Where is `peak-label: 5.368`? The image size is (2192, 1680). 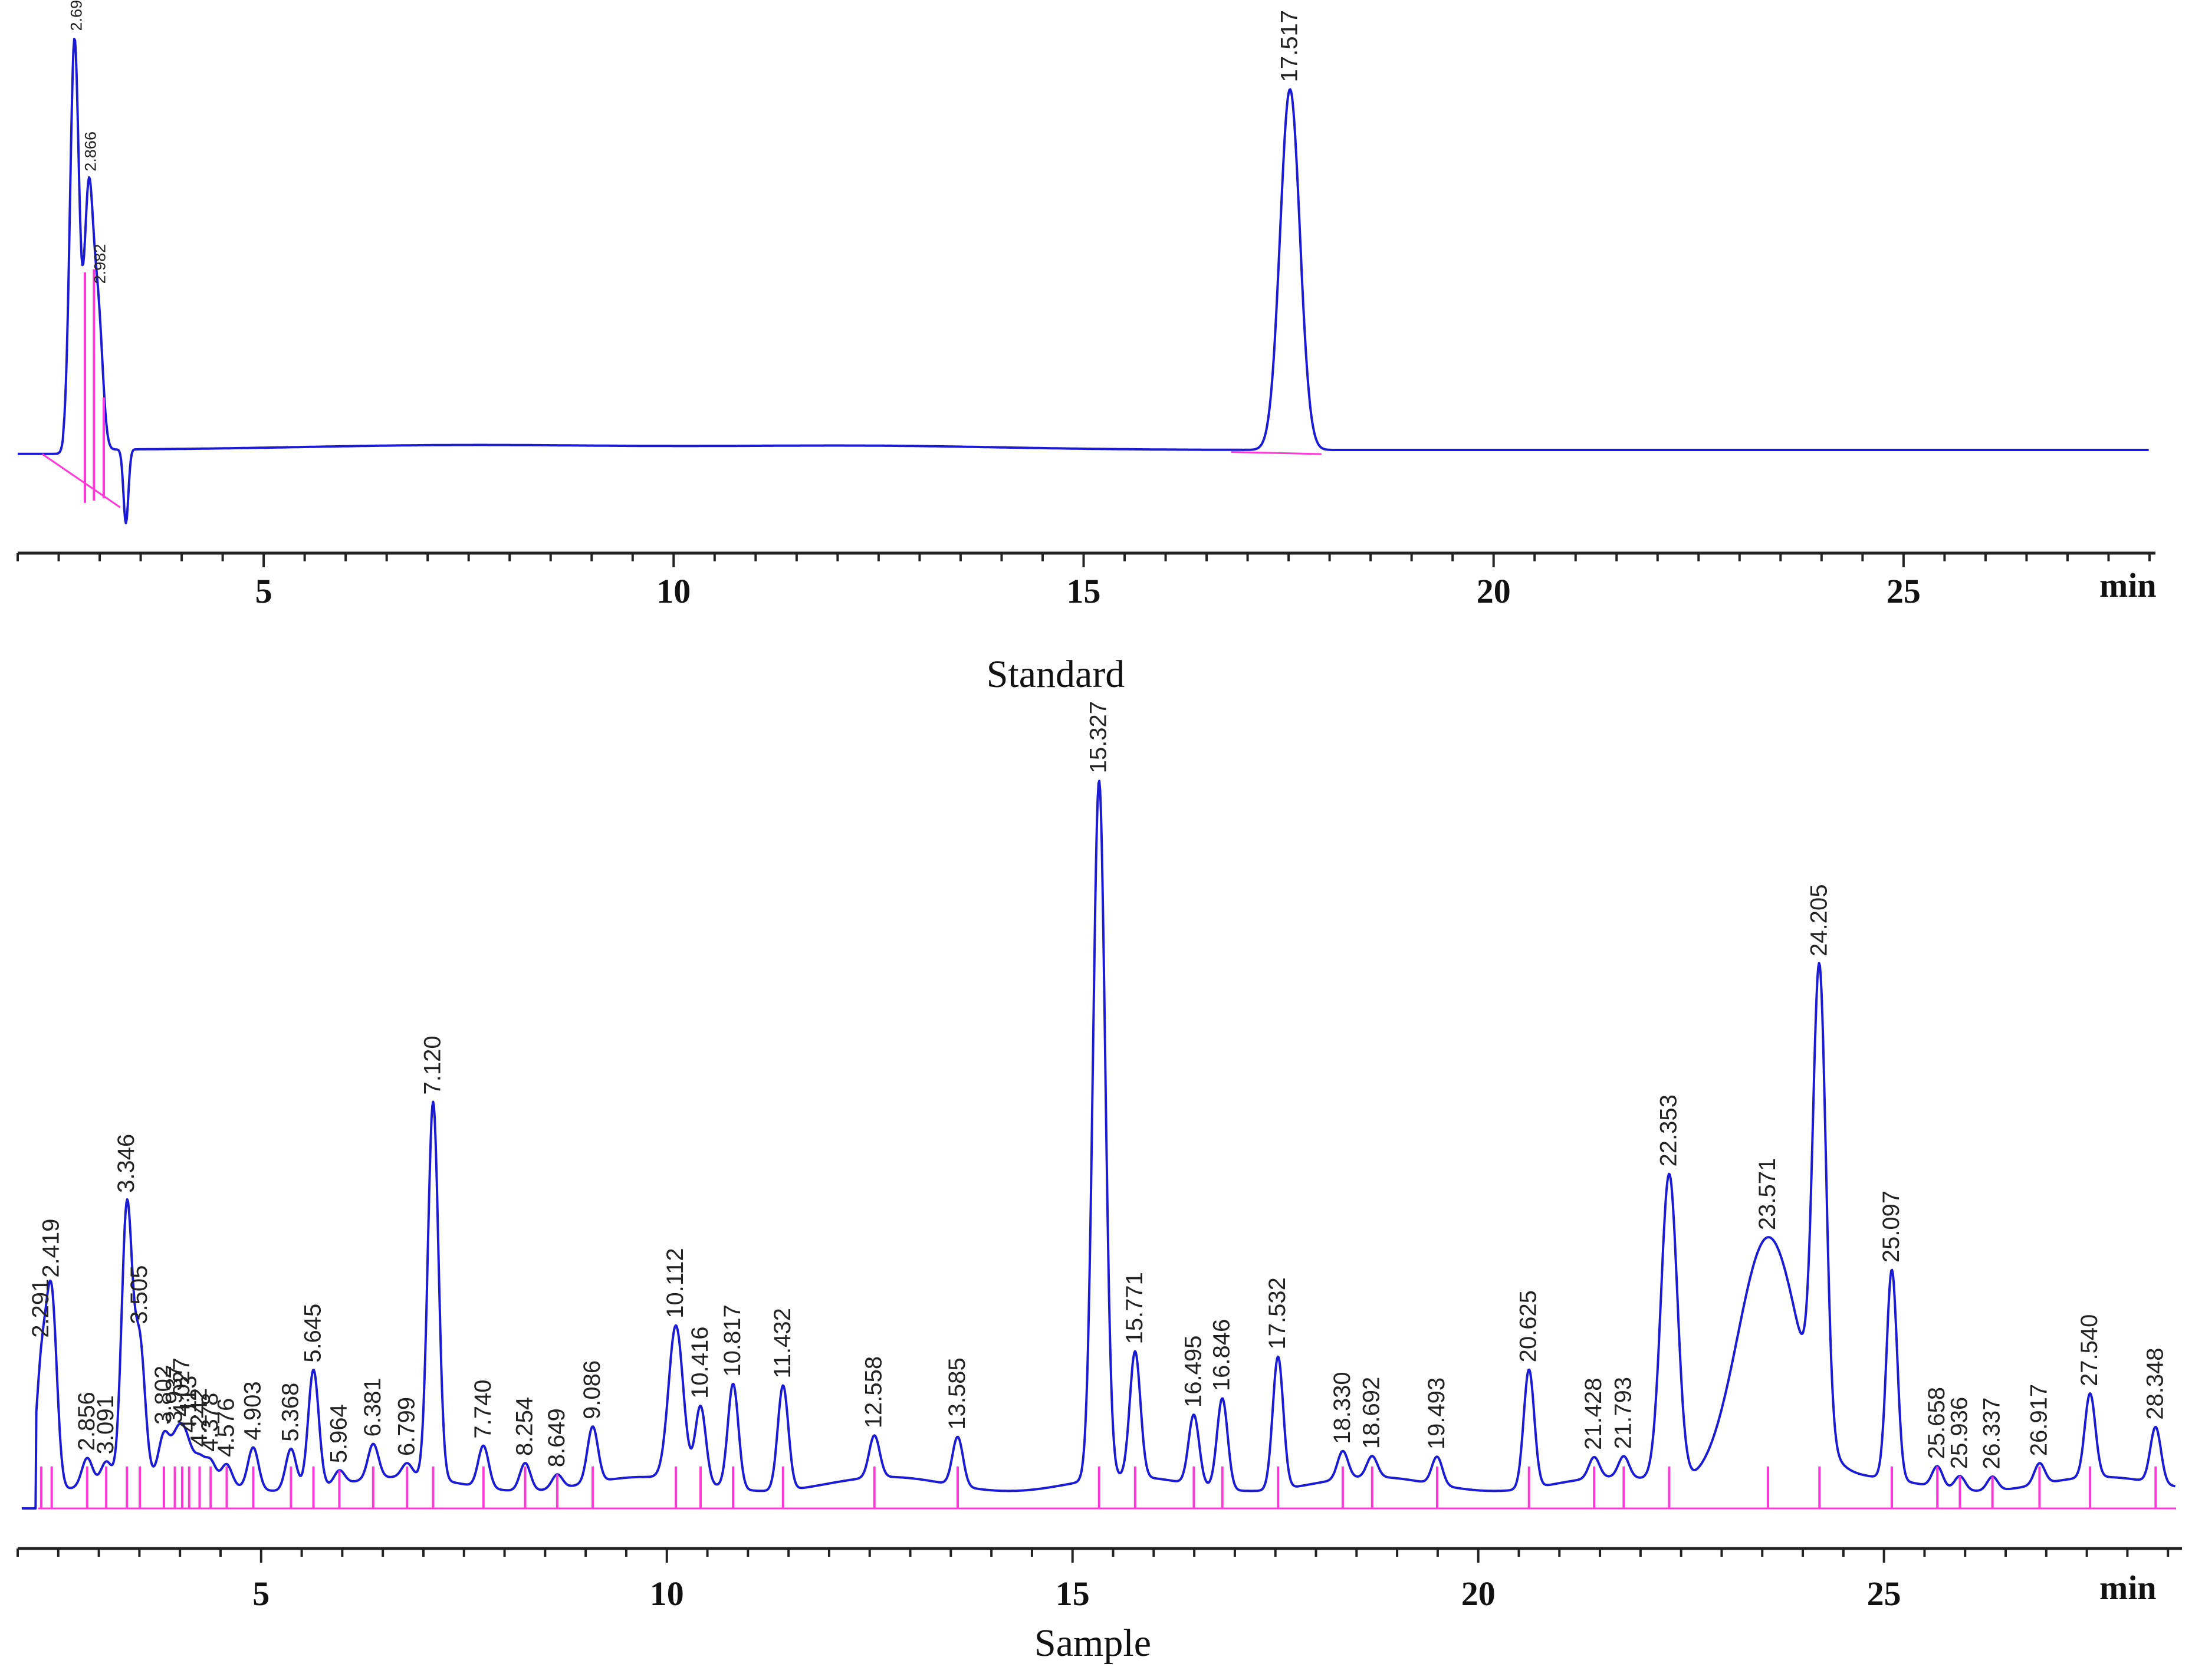
peak-label: 5.368 is located at coordinates (290, 1412).